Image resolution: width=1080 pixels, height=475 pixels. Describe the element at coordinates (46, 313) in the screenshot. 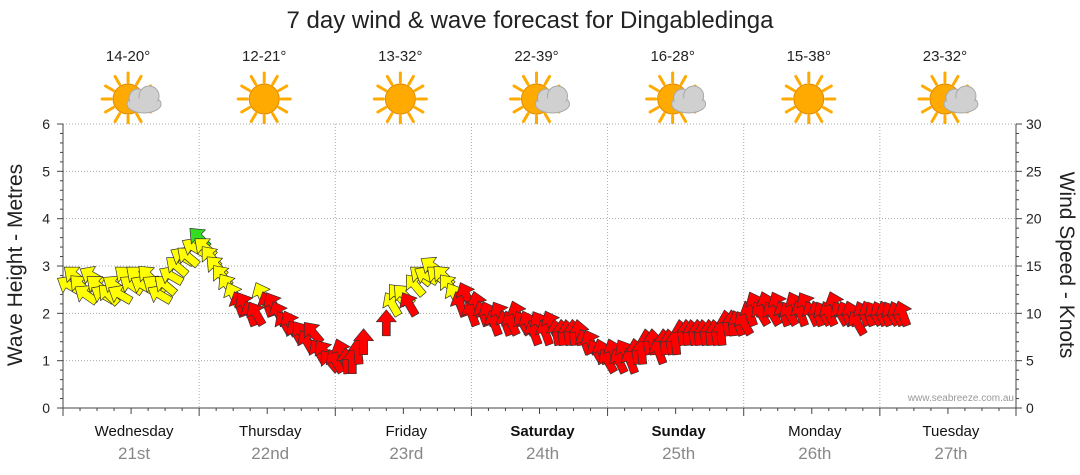

I see `y-tick-label-left: 2` at that location.